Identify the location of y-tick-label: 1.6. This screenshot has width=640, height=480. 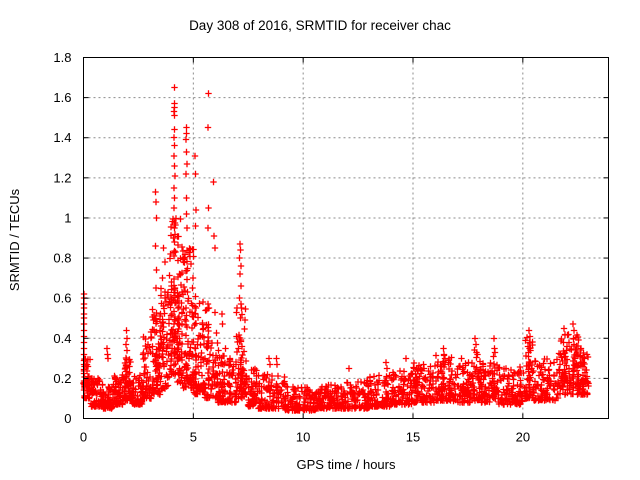
(62, 97).